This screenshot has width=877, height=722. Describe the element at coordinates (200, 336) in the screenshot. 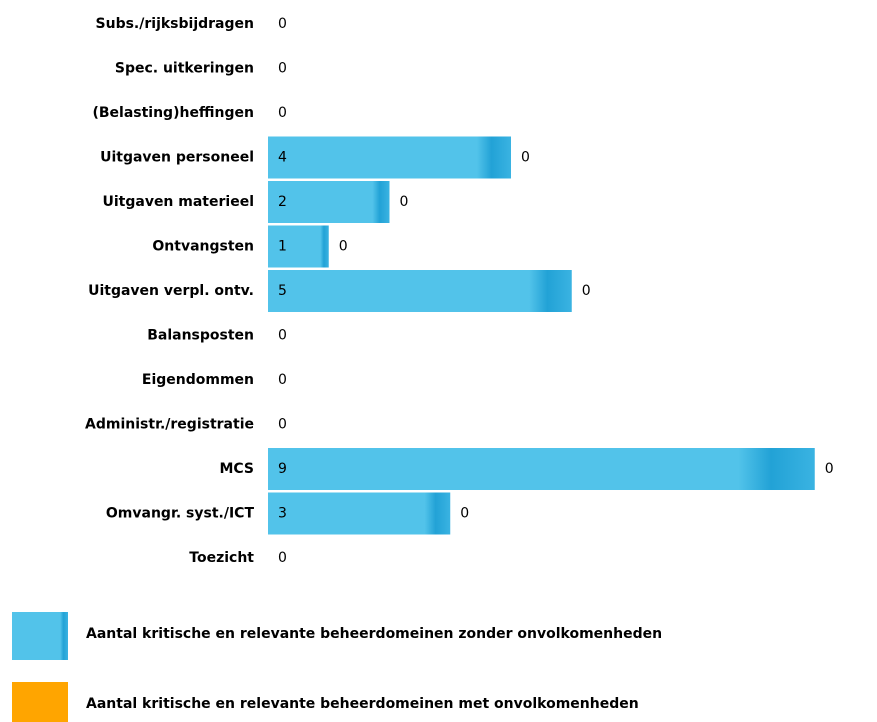

I see `category-label: Balansposten` at that location.